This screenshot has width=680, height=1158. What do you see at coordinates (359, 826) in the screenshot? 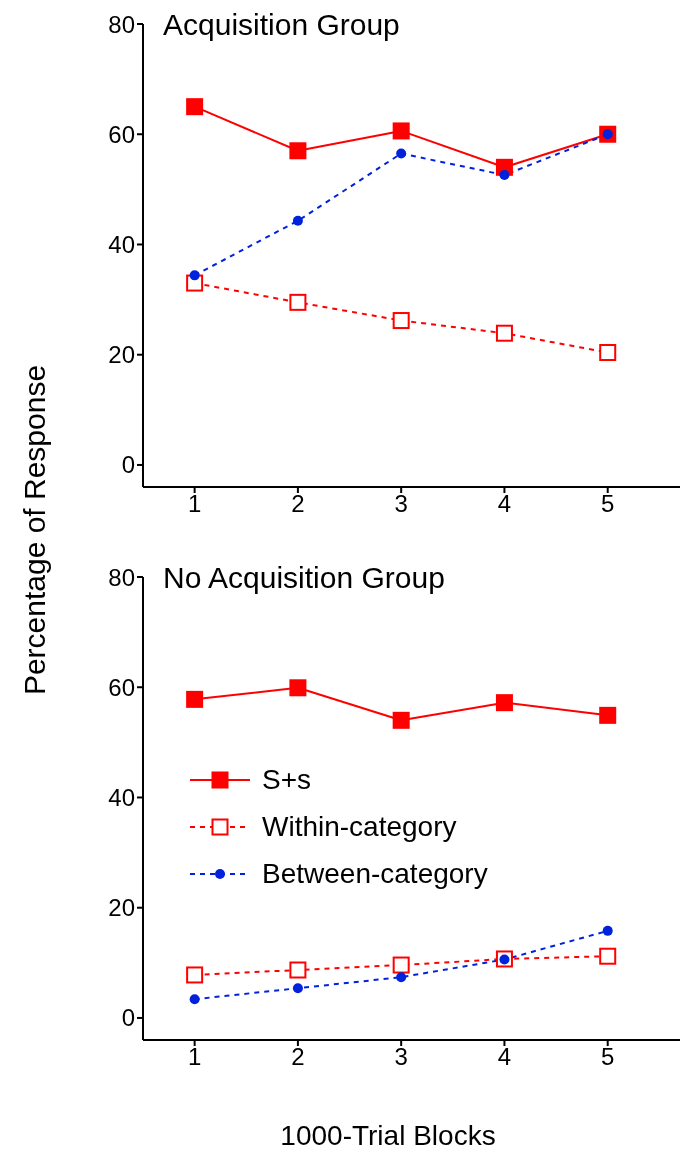
I see `legend-label: Within-category` at bounding box center [359, 826].